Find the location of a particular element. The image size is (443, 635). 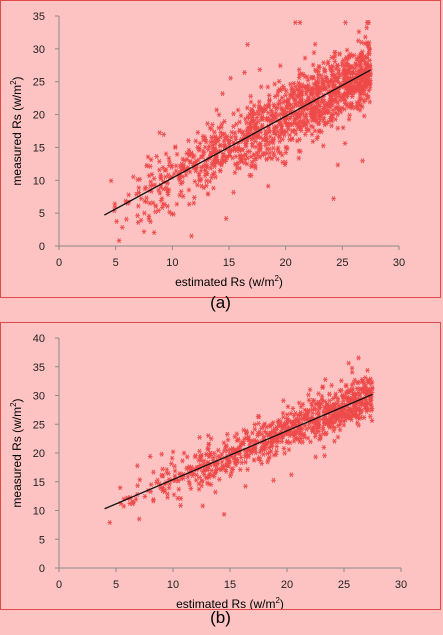

y-tick-label: 10 is located at coordinates (39, 181).